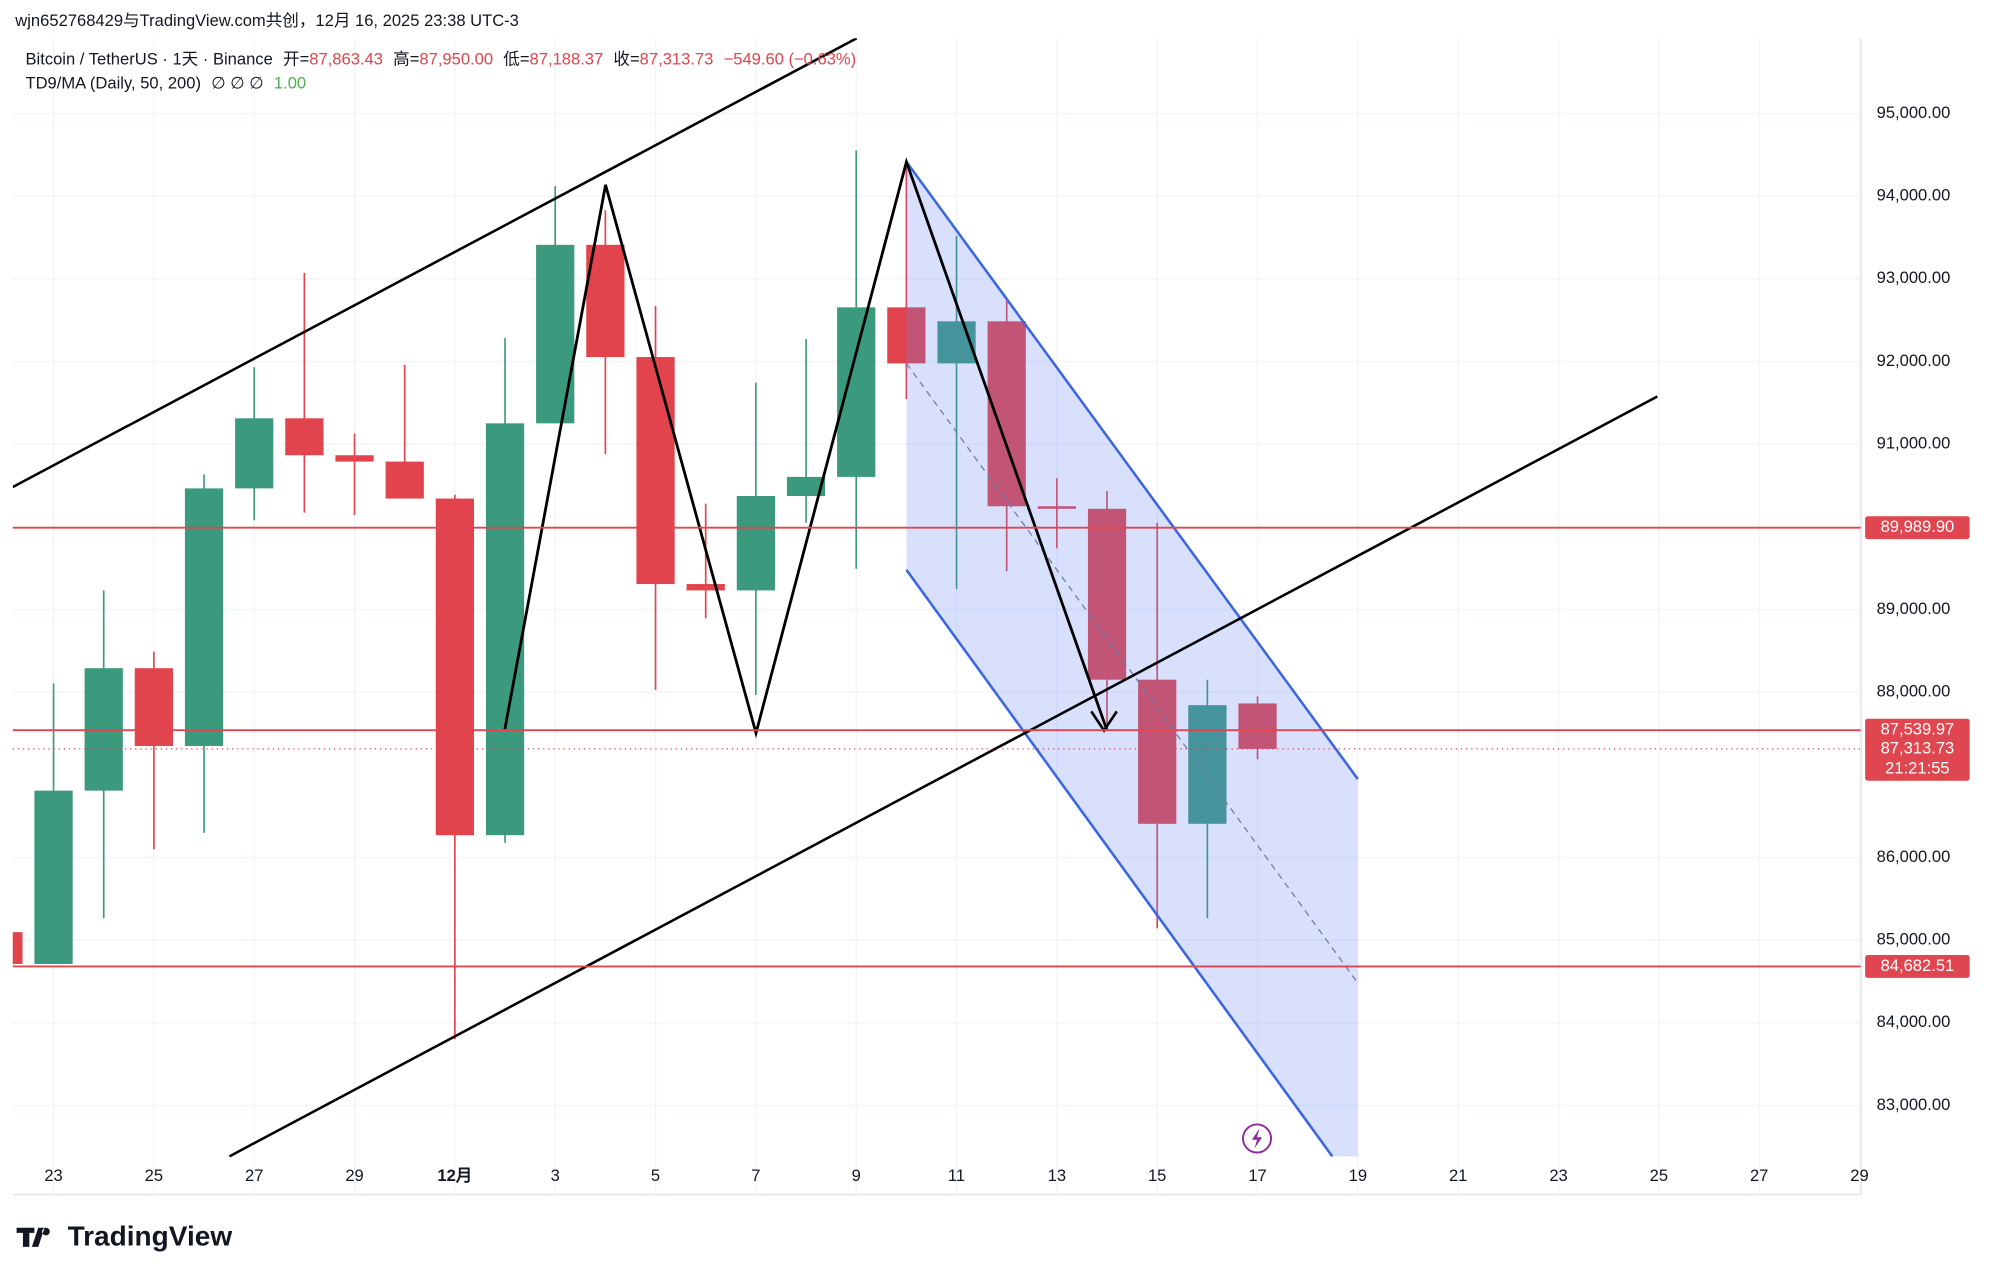 This screenshot has height=1280, width=1999. What do you see at coordinates (1918, 747) in the screenshot?
I see `price-label: 87,313.73` at bounding box center [1918, 747].